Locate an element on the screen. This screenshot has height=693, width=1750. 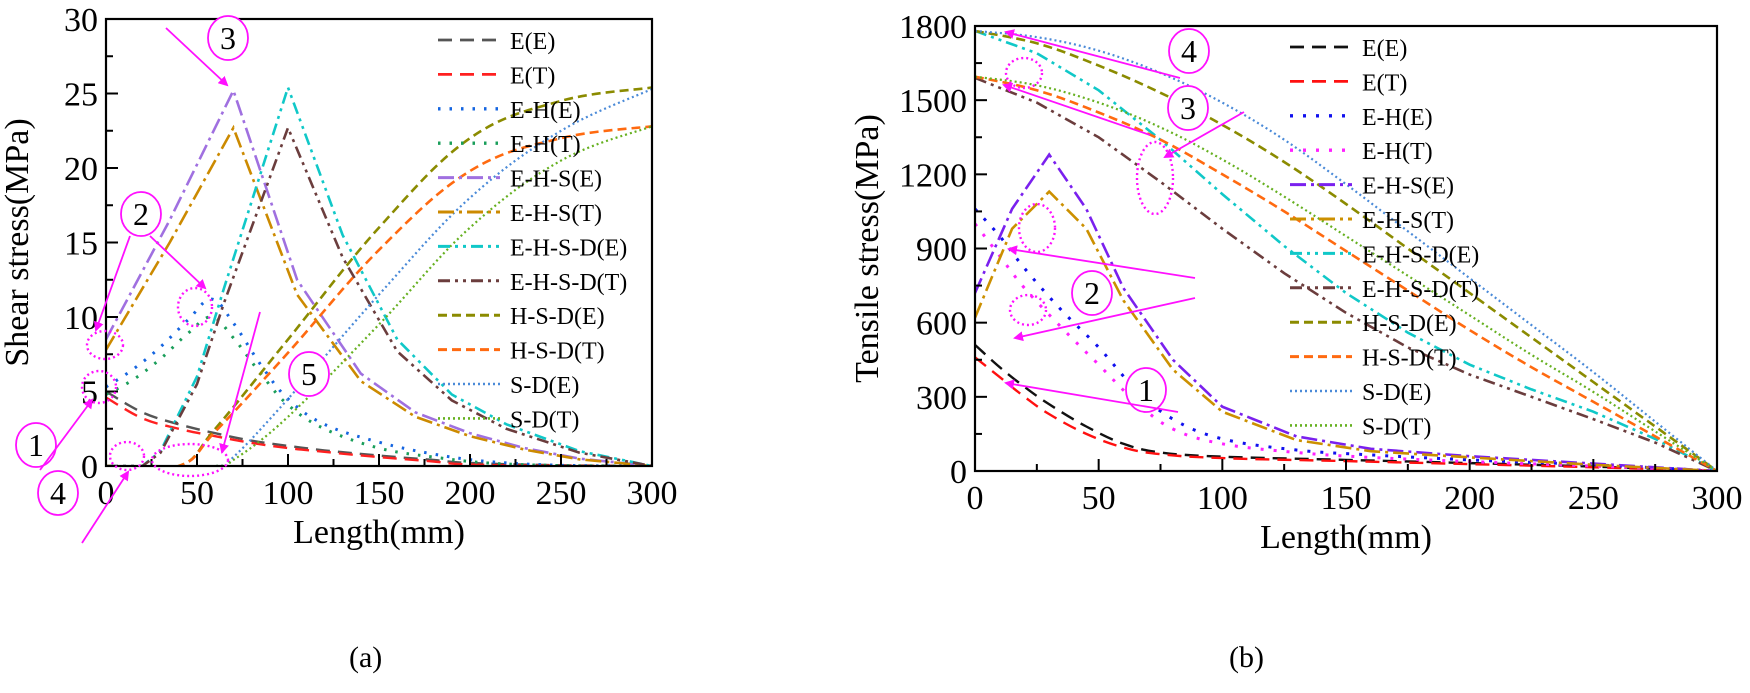
panel-a-caption: (a) is located at coordinates (366, 657).